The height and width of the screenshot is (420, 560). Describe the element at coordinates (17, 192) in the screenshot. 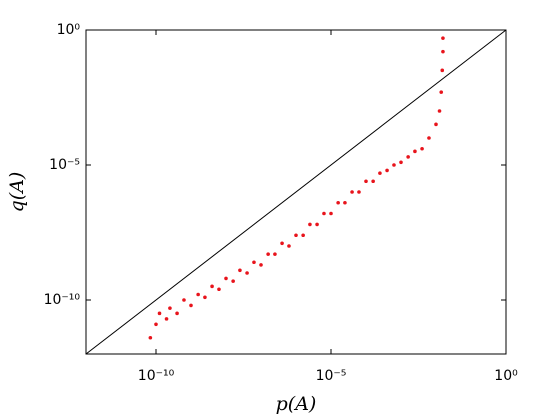

I see `y-axis-label: q(A)` at that location.